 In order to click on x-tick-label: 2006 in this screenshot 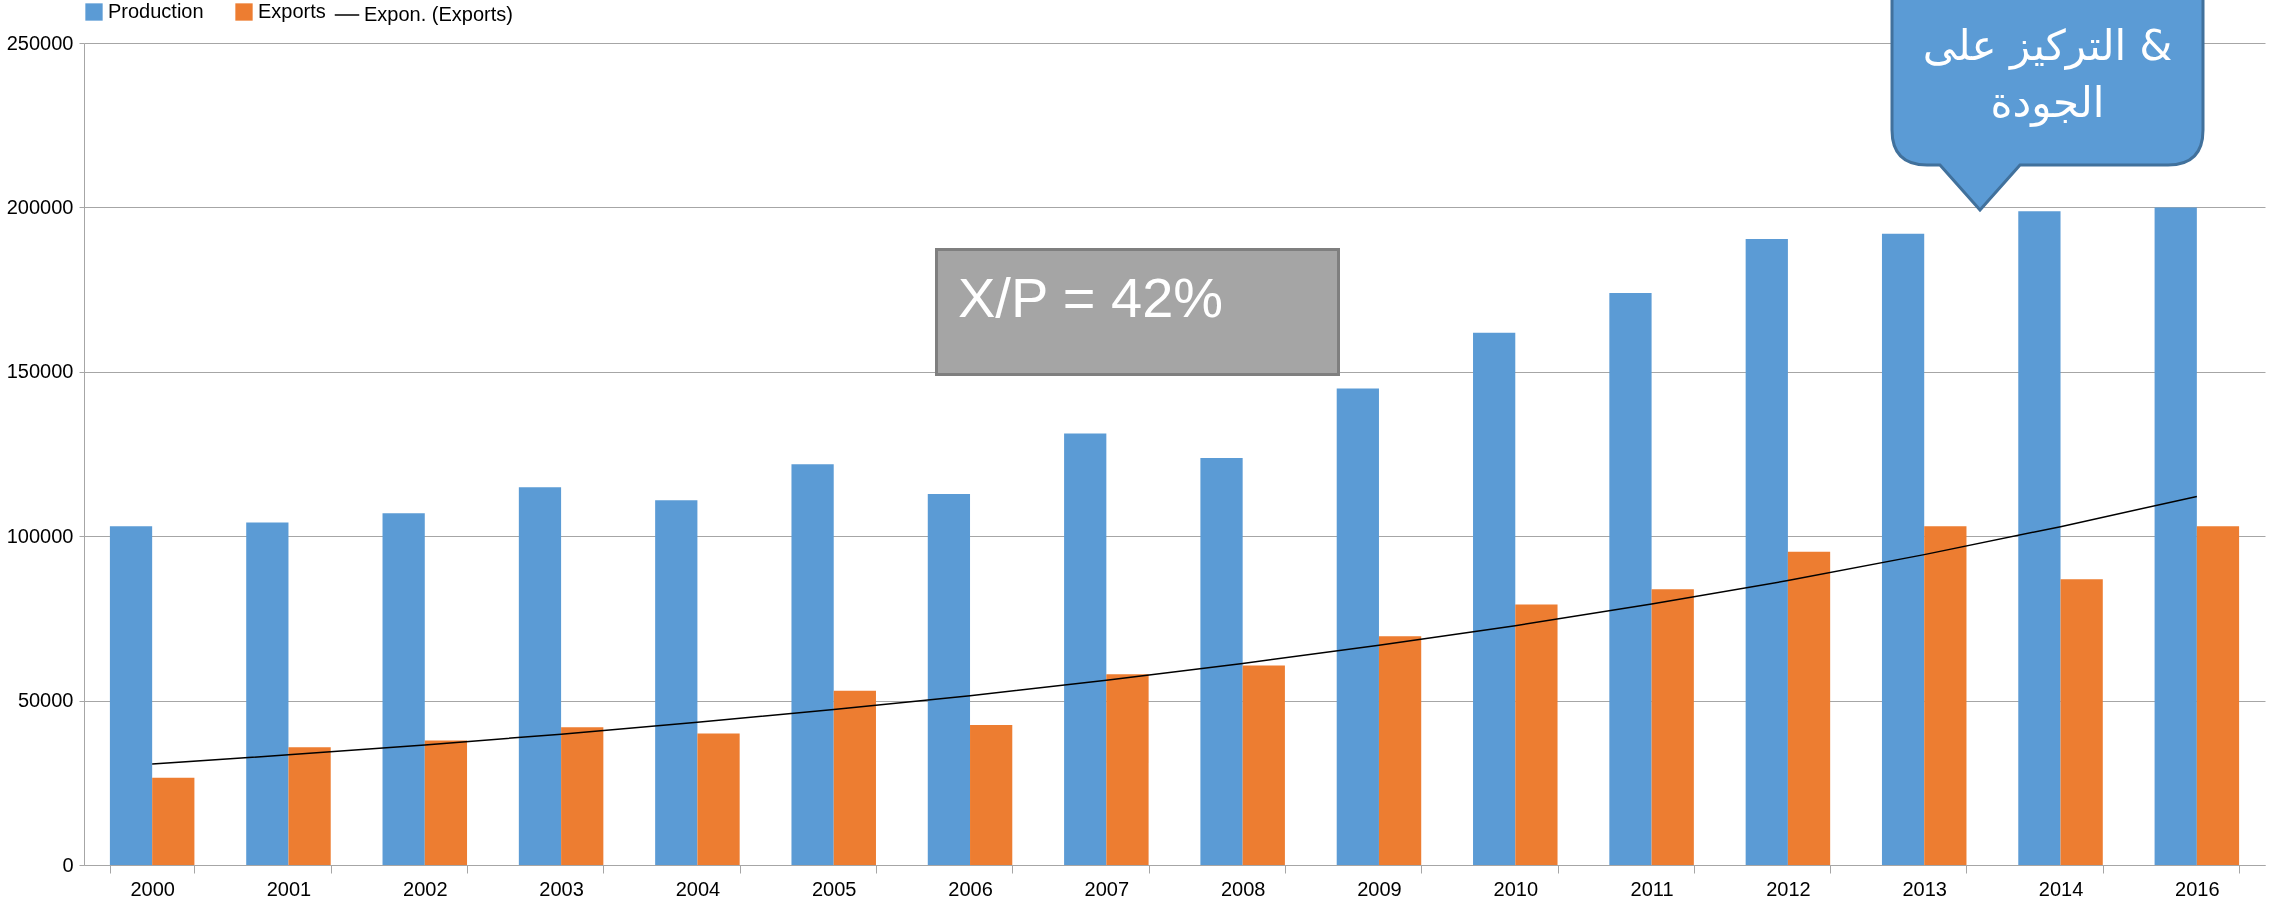, I will do `click(970, 888)`.